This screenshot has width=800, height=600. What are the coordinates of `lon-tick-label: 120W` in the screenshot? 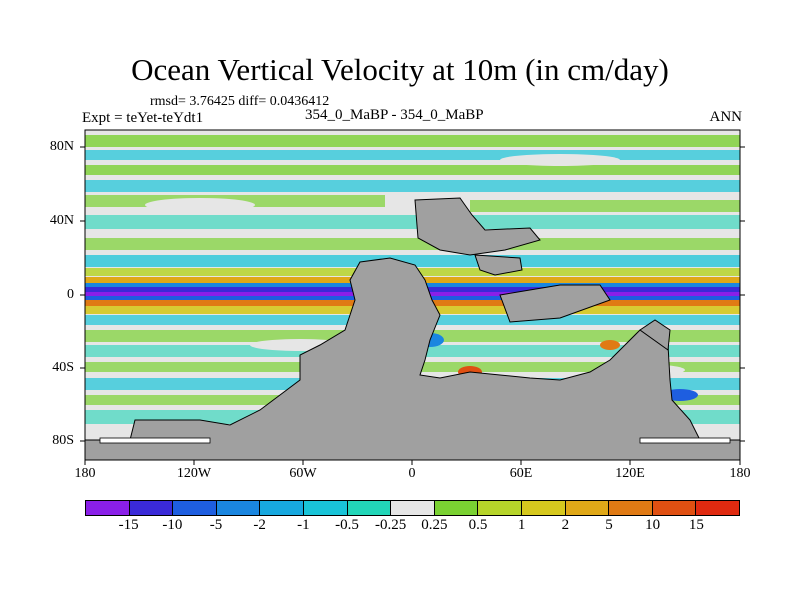 It's located at (194, 473).